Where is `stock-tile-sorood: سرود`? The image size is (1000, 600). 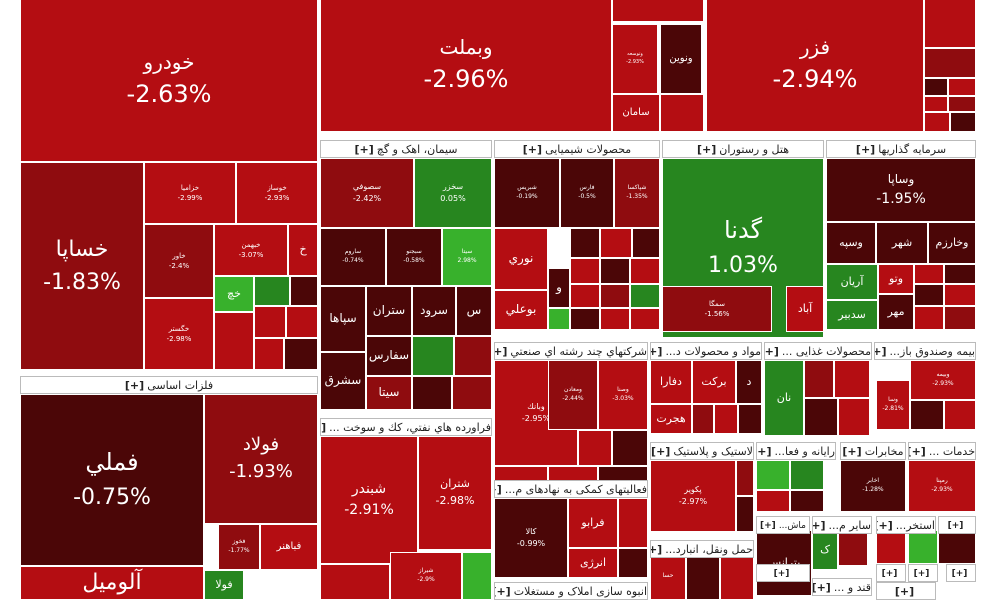 stock-tile-sorood: سرود is located at coordinates (434, 311).